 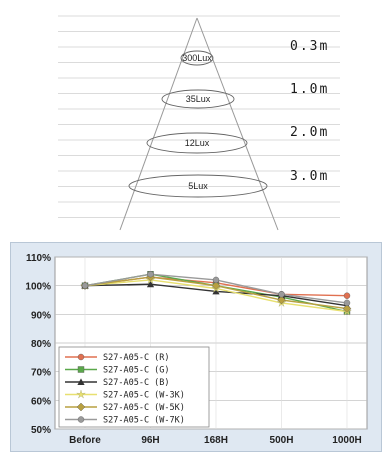 I want to click on lux-label: 5Lux, so click(x=198, y=186).